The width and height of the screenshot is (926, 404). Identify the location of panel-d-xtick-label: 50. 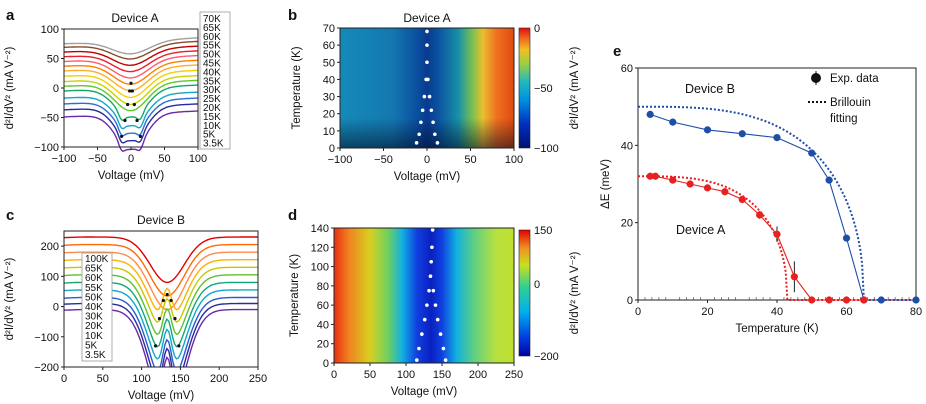
(370, 375).